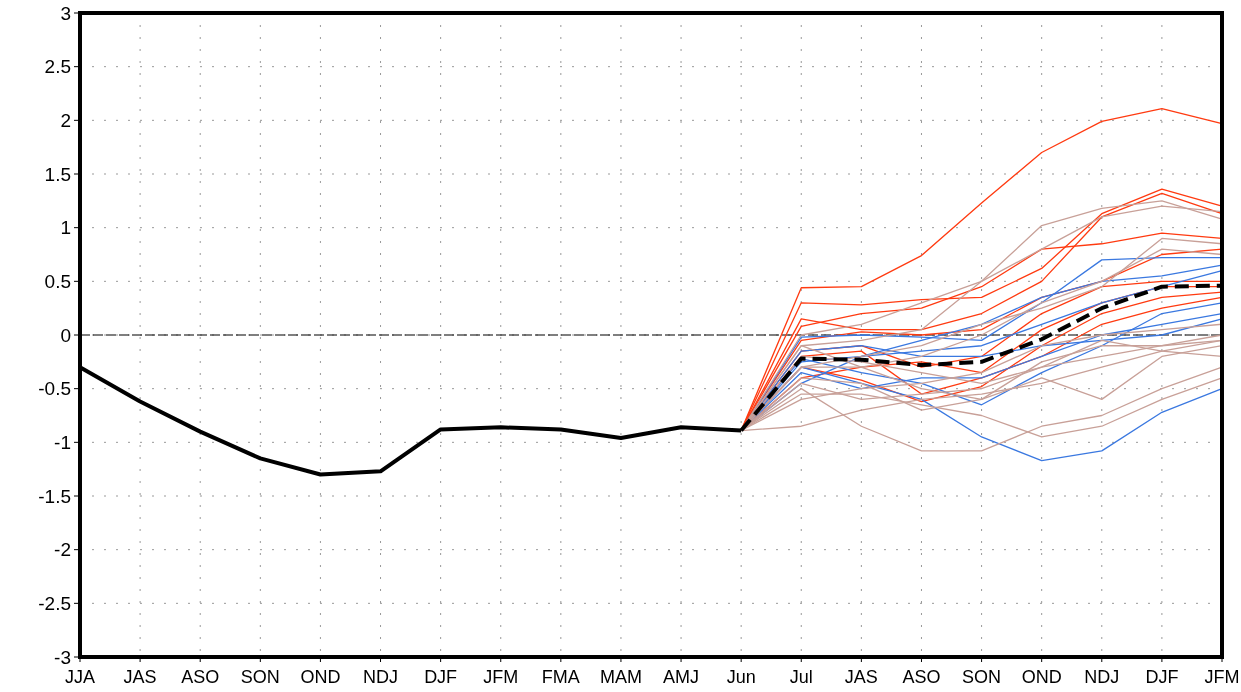 This screenshot has width=1241, height=692. What do you see at coordinates (57, 281) in the screenshot?
I see `y-tick-label: 0.5` at bounding box center [57, 281].